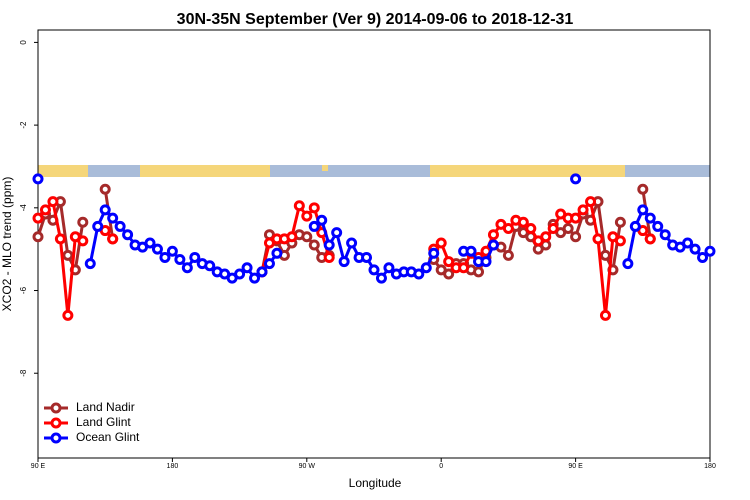 The image size is (750, 500). I want to click on legend-label: Land Glint, so click(103, 422).